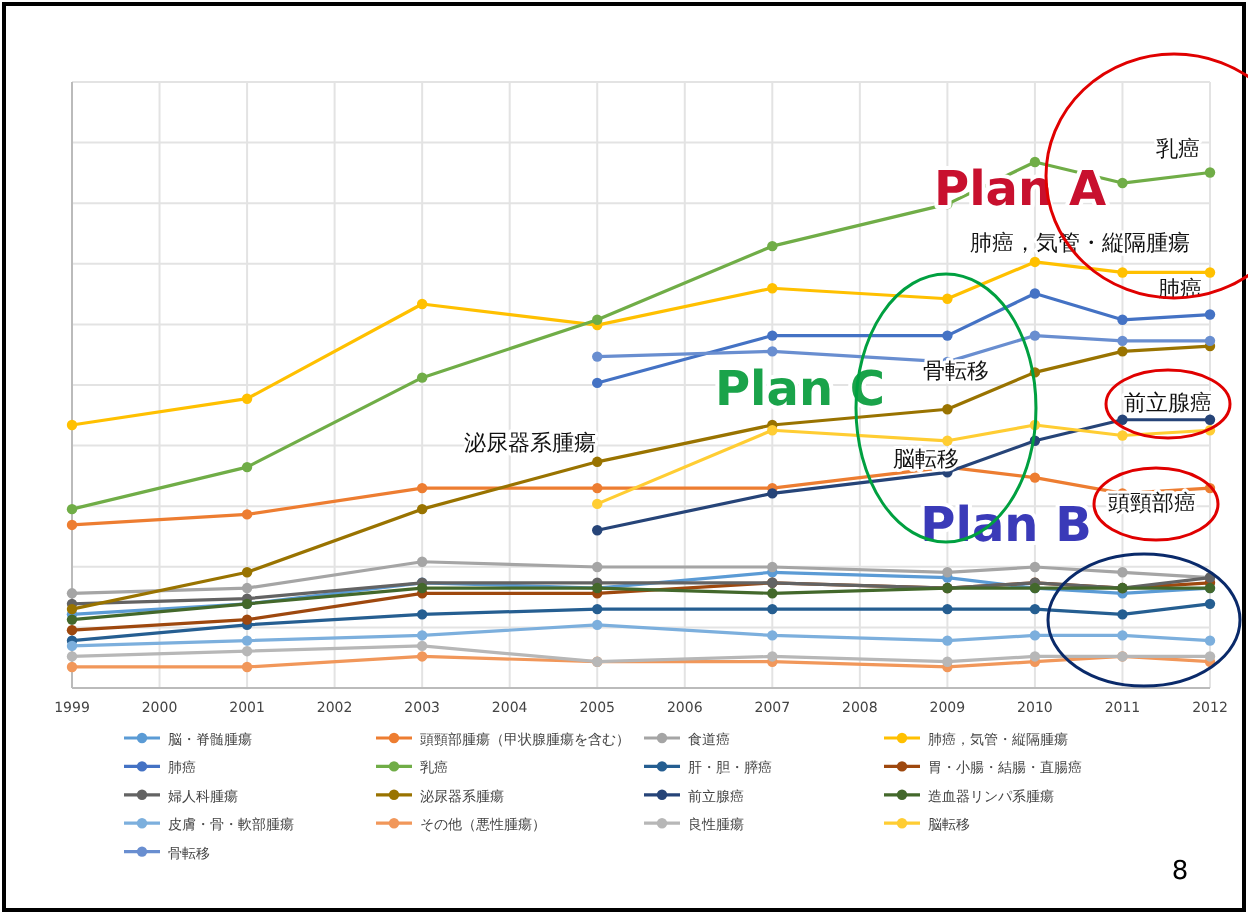  Describe the element at coordinates (1180, 872) in the screenshot. I see `text: 8` at that location.